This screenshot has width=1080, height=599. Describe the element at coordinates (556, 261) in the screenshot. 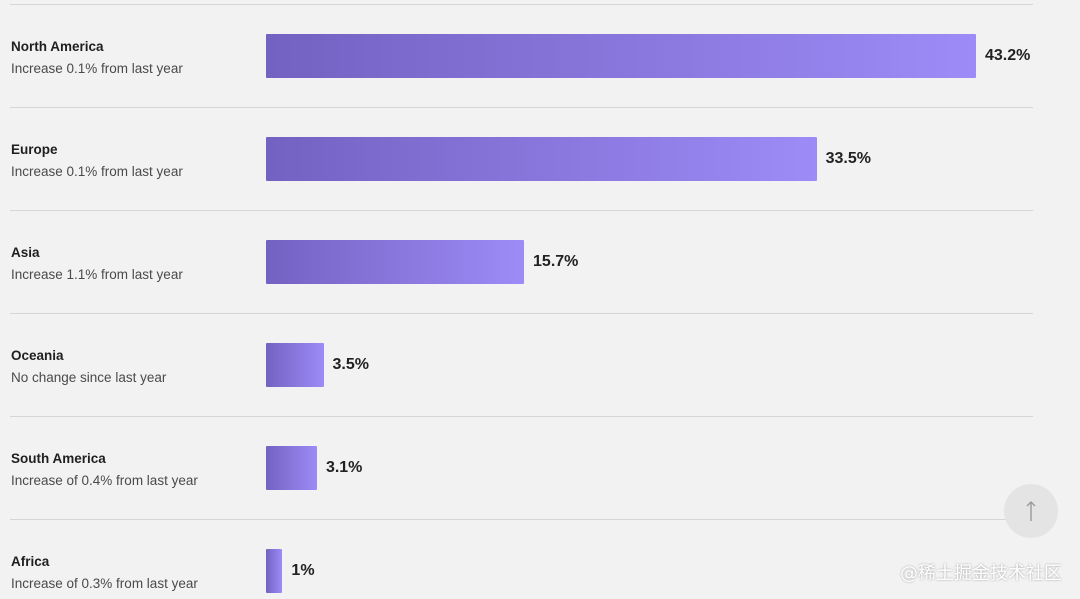

I see `value-label: 15.7%` at that location.